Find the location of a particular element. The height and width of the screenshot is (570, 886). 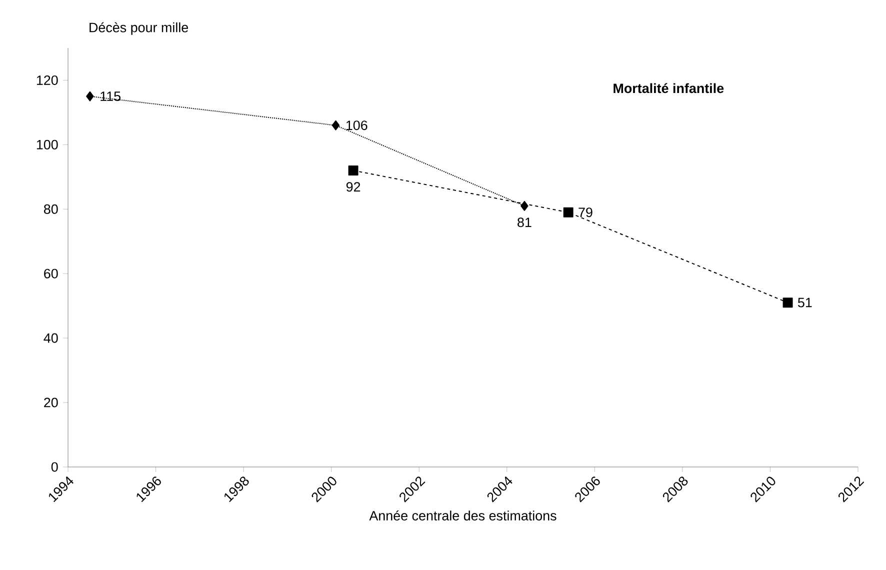

y-tick-label: 80 is located at coordinates (51, 209).